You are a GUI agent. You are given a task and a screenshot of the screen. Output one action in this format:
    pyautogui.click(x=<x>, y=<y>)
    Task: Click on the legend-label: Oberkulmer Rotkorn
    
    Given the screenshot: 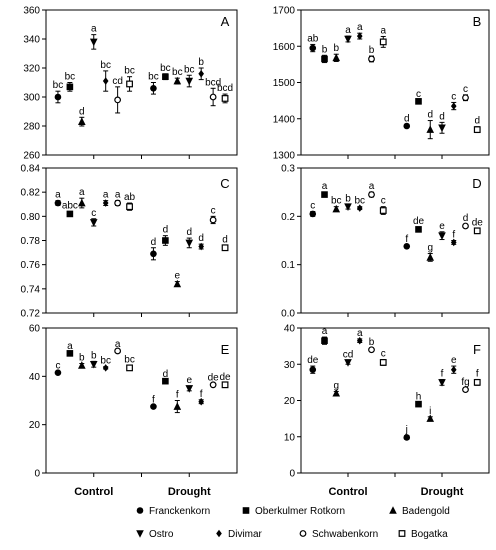 What is the action you would take?
    pyautogui.click(x=300, y=511)
    